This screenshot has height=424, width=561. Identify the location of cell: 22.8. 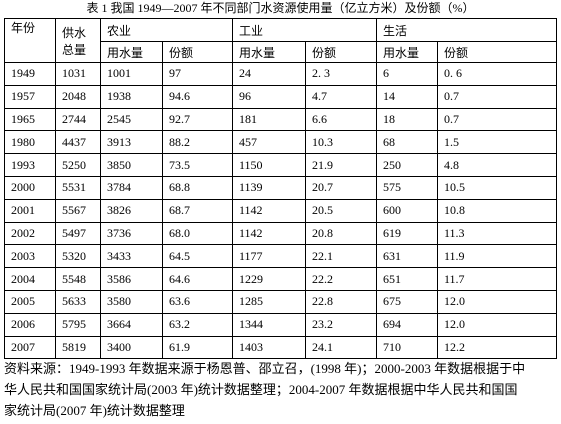
(341, 301).